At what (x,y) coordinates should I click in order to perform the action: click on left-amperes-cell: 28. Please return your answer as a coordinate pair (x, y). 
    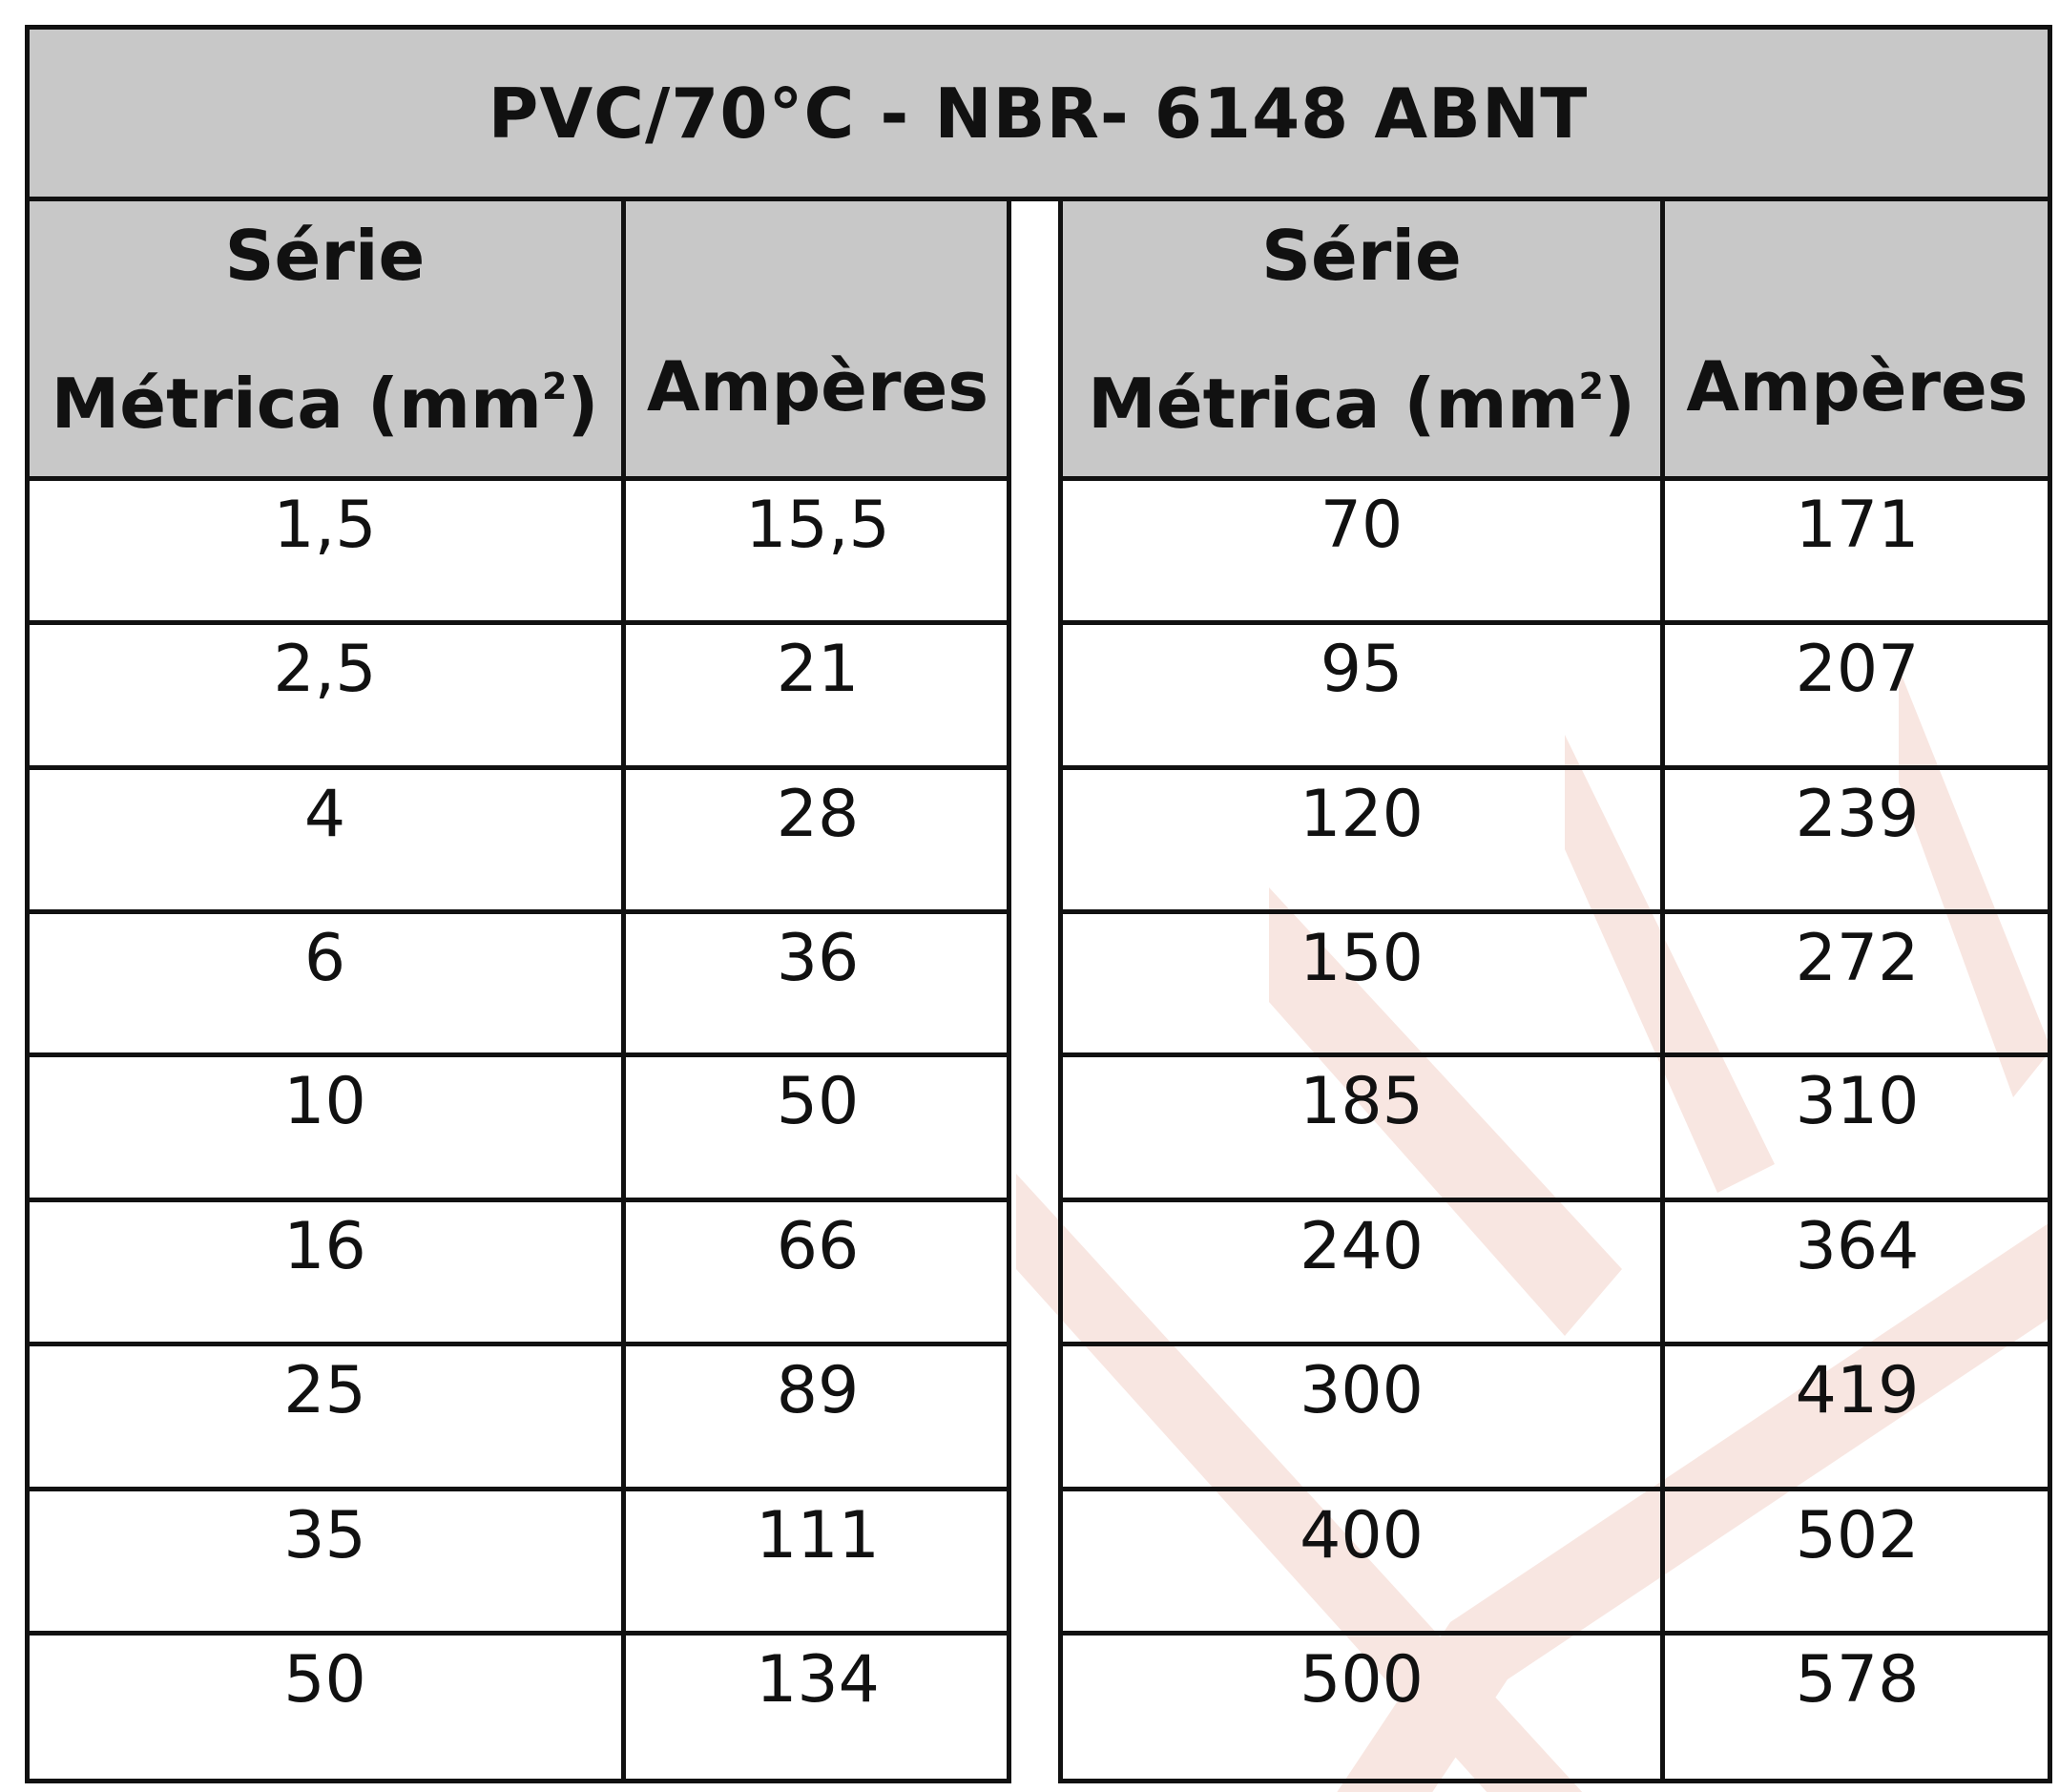
    Looking at the image, I should click on (818, 814).